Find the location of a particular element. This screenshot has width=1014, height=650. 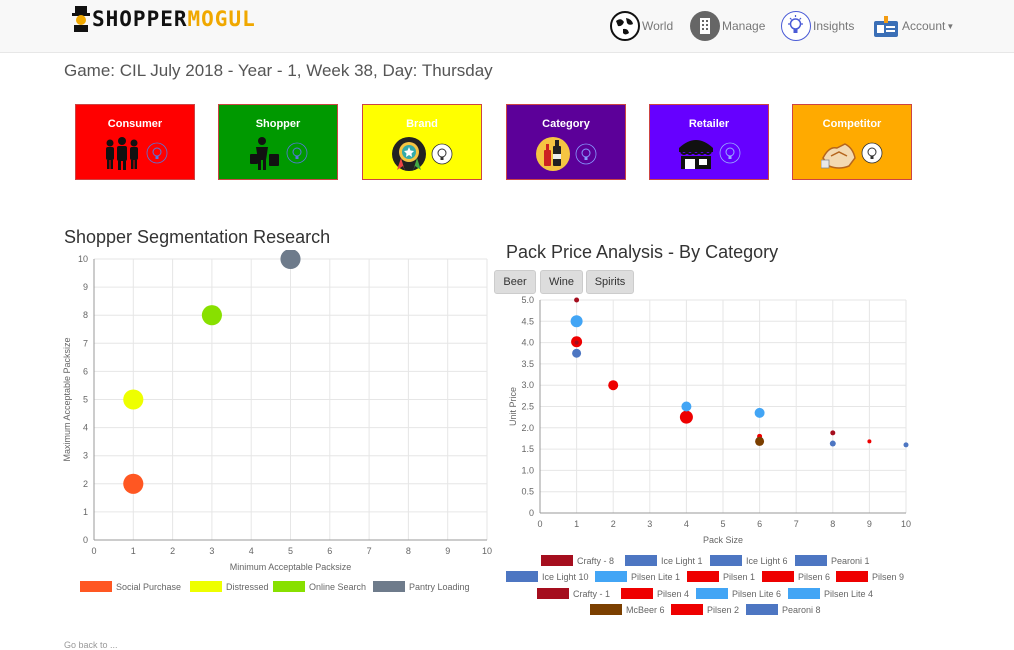

pp-legend-item: Pilsen 2 is located at coordinates (705, 609).